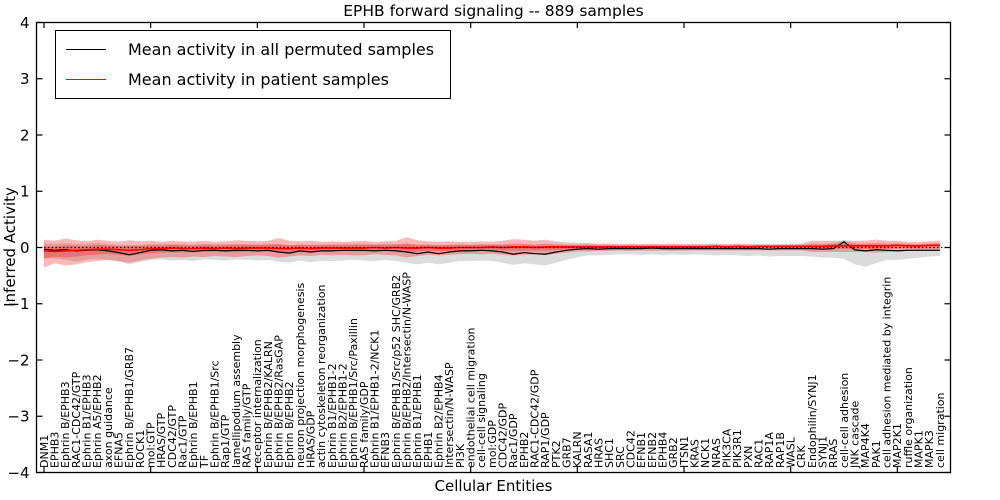 This screenshot has width=1000, height=500. I want to click on x-tick-label: Rap1/GTP, so click(225, 441).